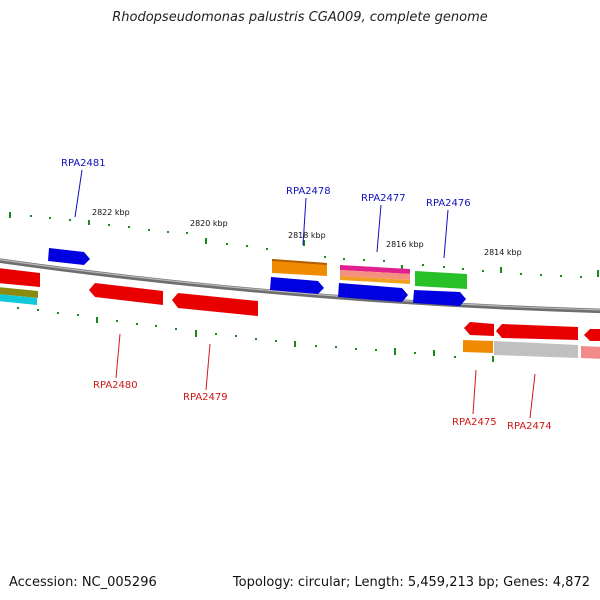 The image size is (600, 600). I want to click on feature-block-olive-left, so click(19, 292).